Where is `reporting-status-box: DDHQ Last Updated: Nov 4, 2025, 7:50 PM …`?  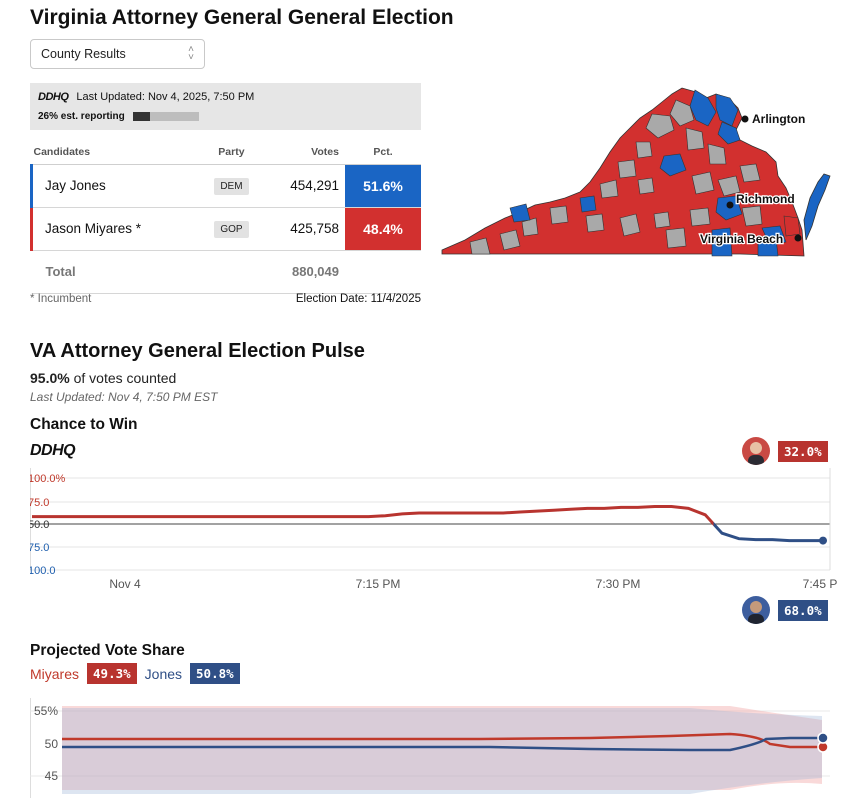
reporting-status-box: DDHQ Last Updated: Nov 4, 2025, 7:50 PM … is located at coordinates (225, 106).